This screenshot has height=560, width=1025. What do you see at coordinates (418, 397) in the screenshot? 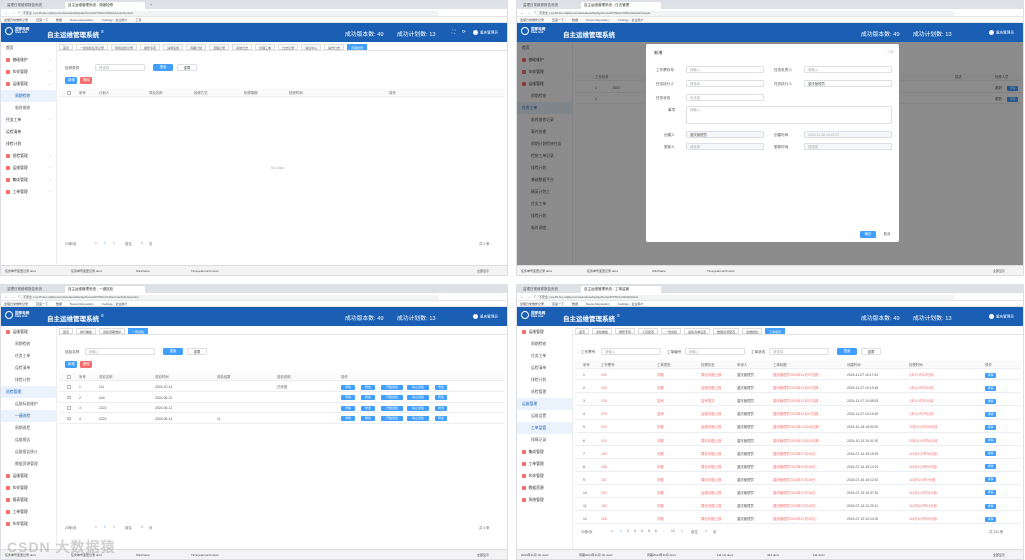
I see `row-action-button: 停止巡检` at bounding box center [418, 397].